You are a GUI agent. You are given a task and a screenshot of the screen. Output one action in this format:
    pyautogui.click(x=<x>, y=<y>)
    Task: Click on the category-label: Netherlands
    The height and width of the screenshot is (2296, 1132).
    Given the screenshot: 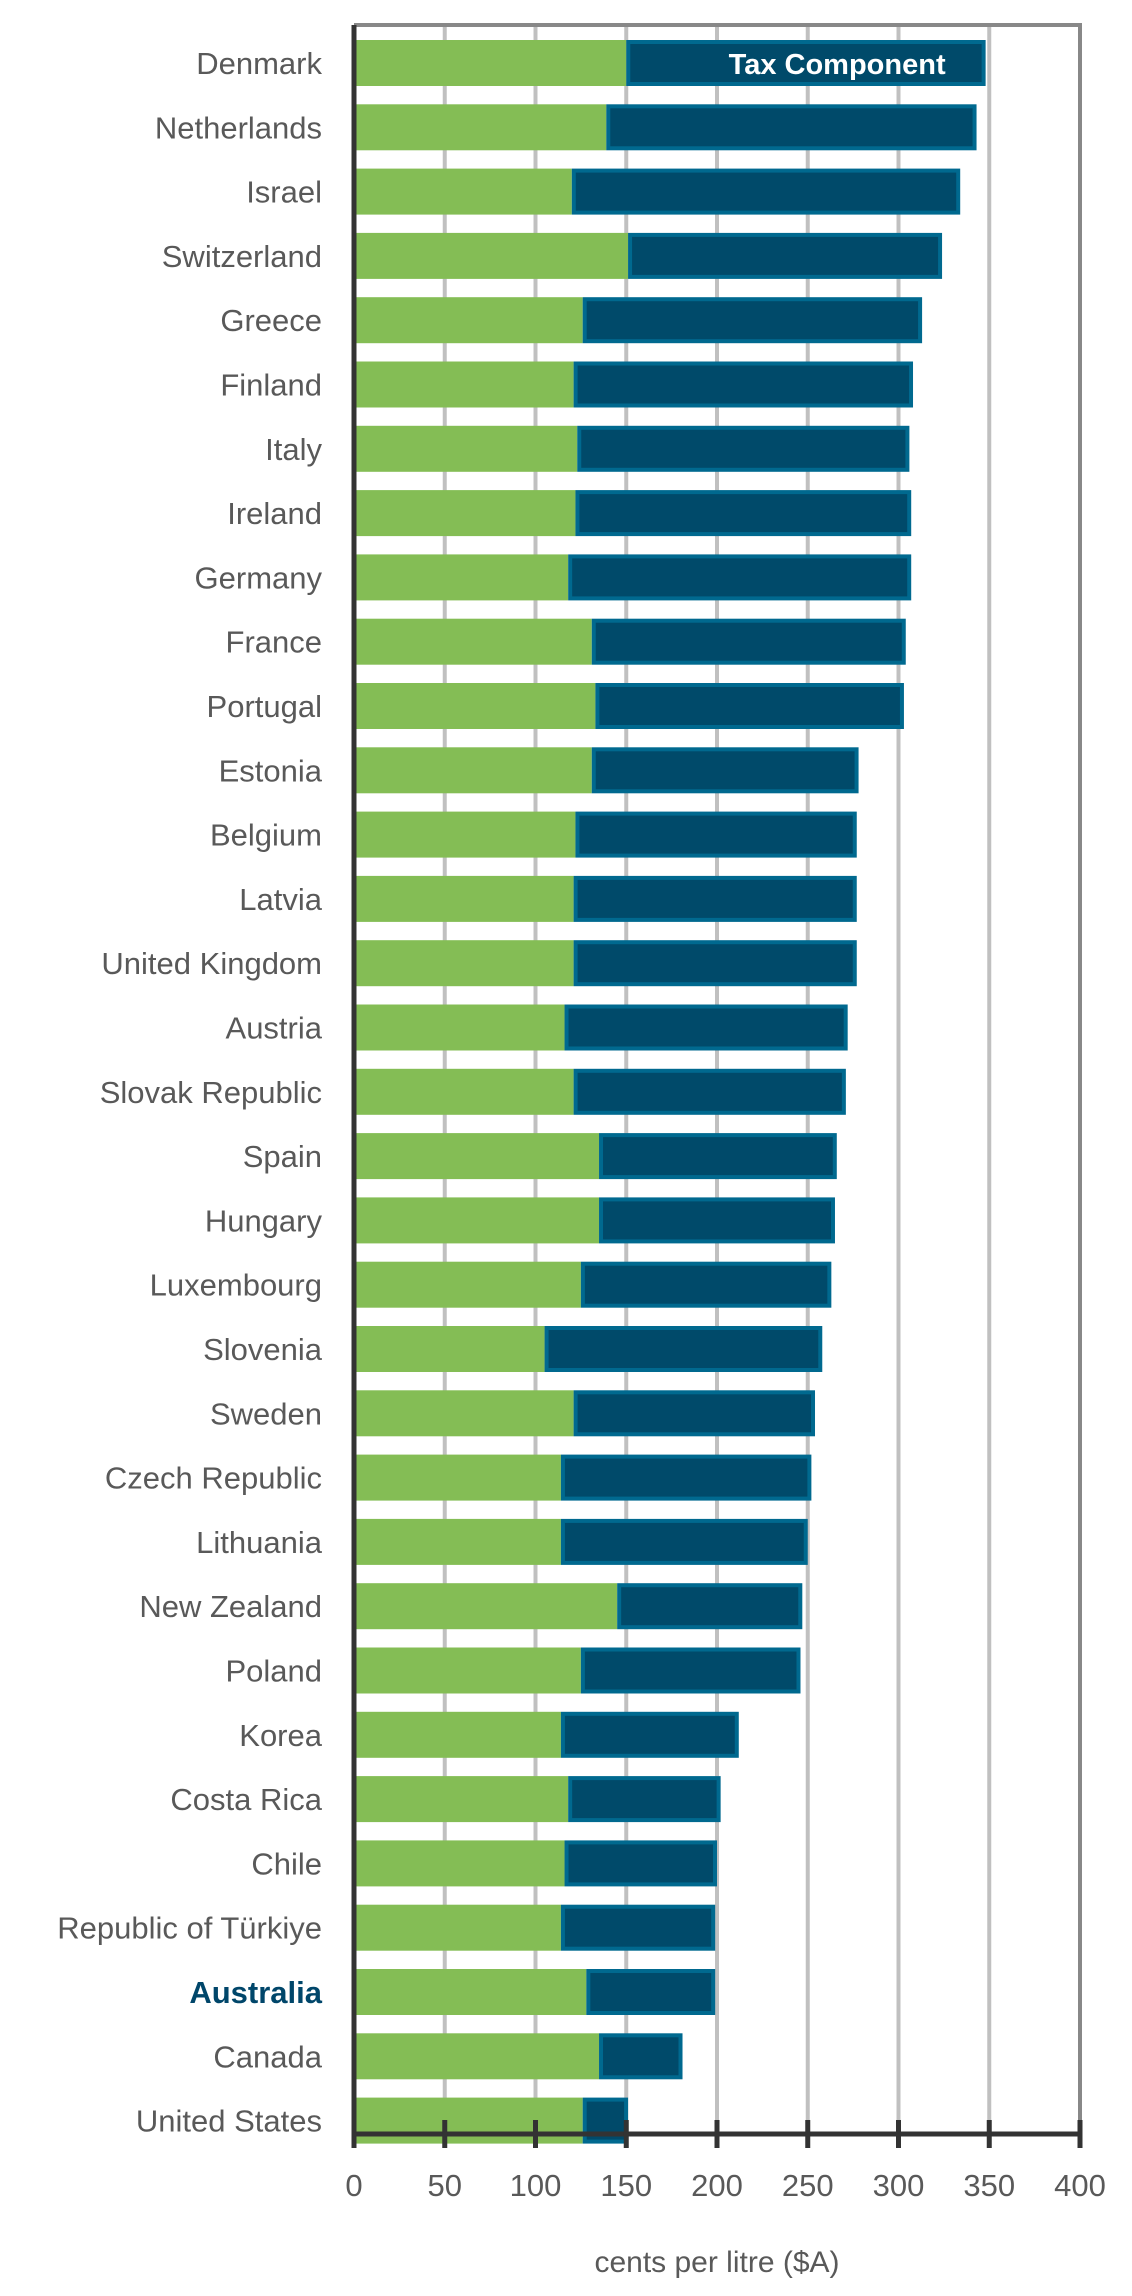 What is the action you would take?
    pyautogui.click(x=238, y=127)
    